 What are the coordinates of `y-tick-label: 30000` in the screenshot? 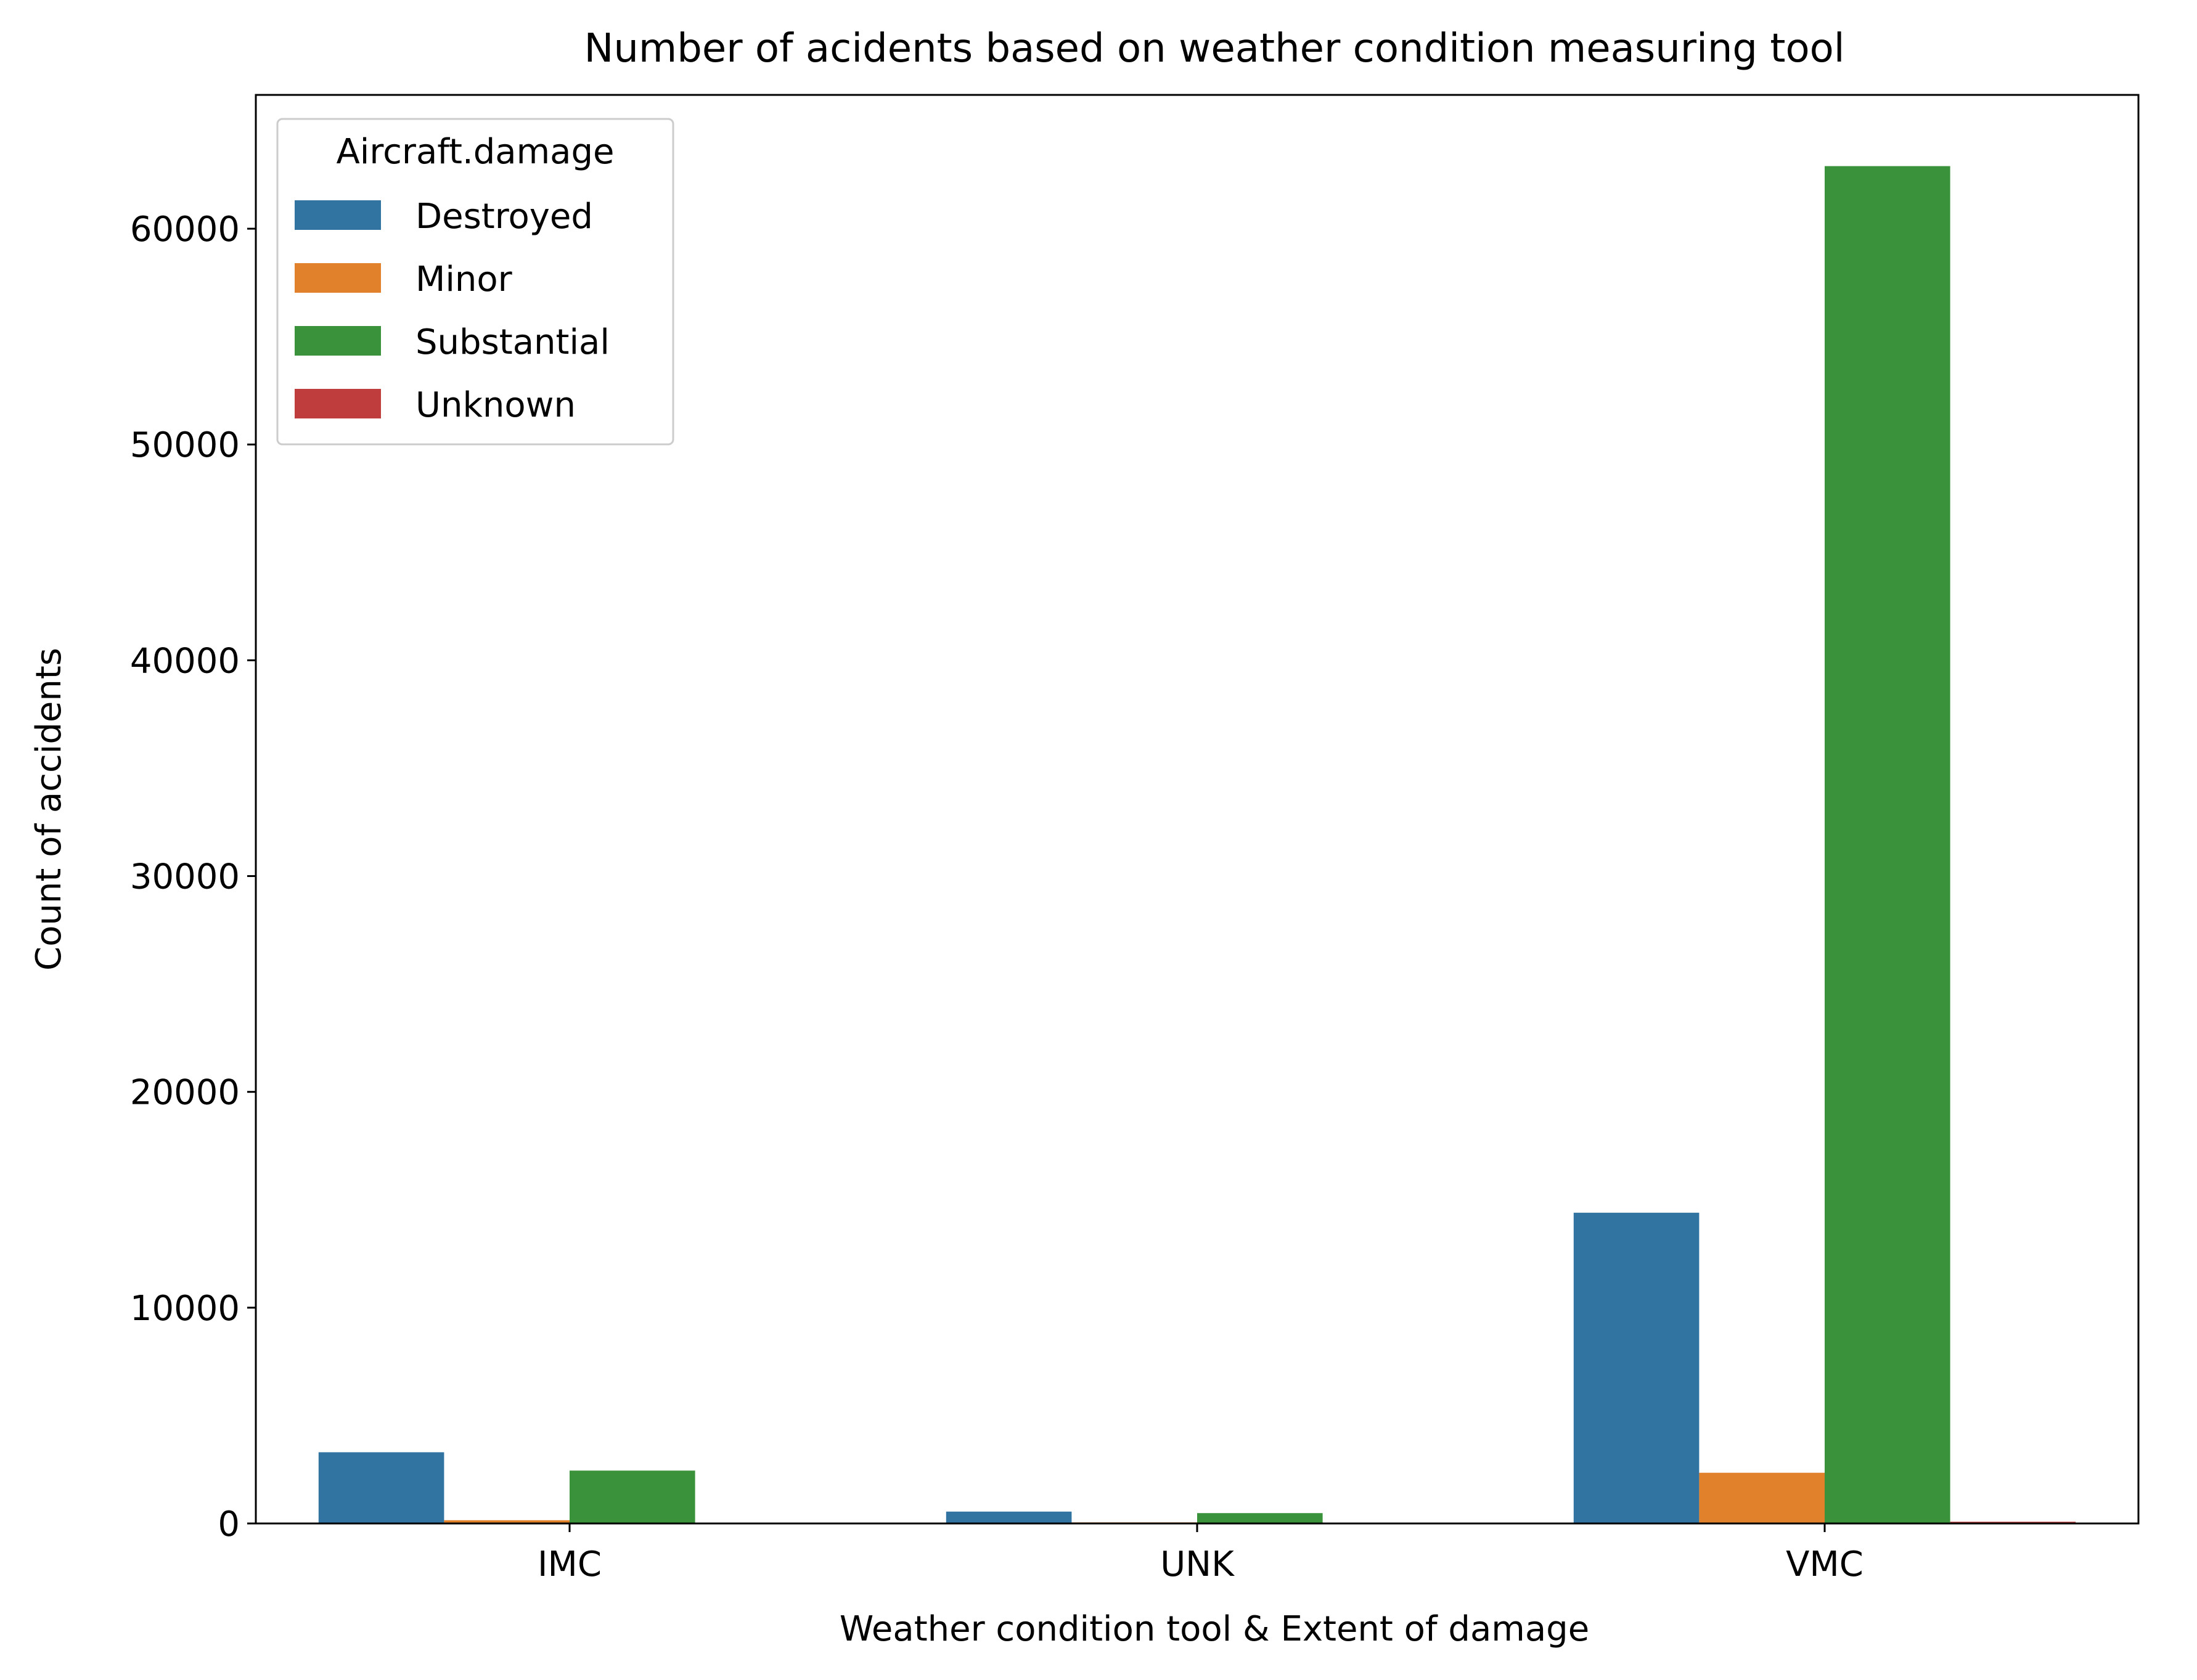 It's located at (185, 877).